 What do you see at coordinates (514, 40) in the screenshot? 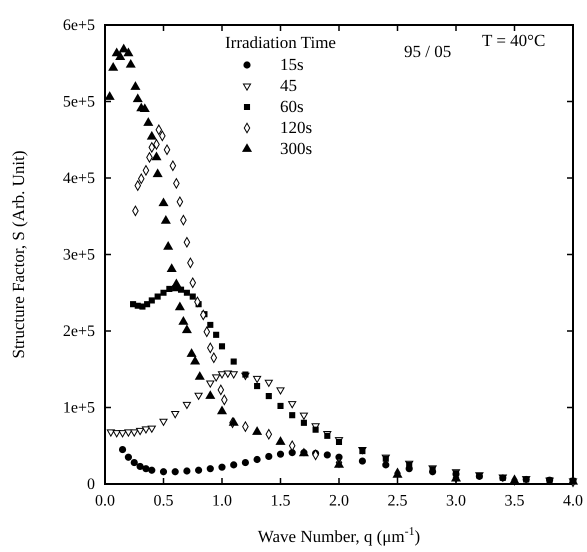
I see `annotation: T = 40°C` at bounding box center [514, 40].